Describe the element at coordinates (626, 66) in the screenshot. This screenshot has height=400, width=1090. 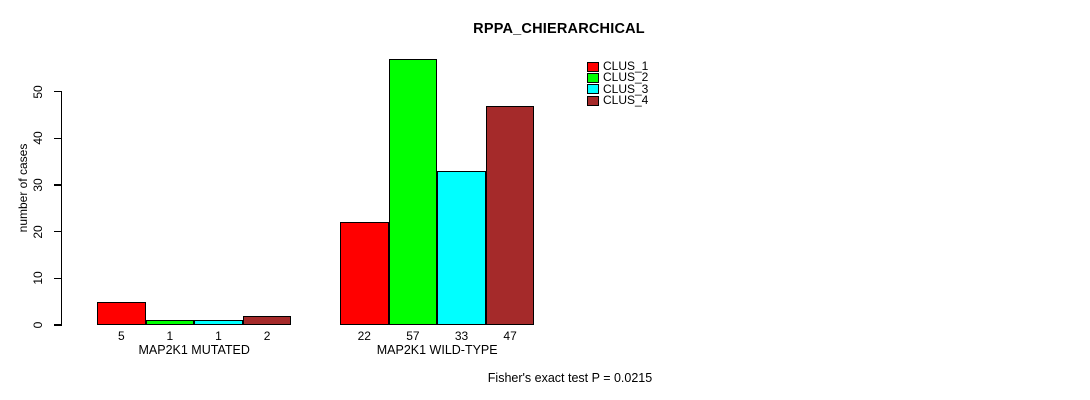
I see `legend-label: CLUS_1` at that location.